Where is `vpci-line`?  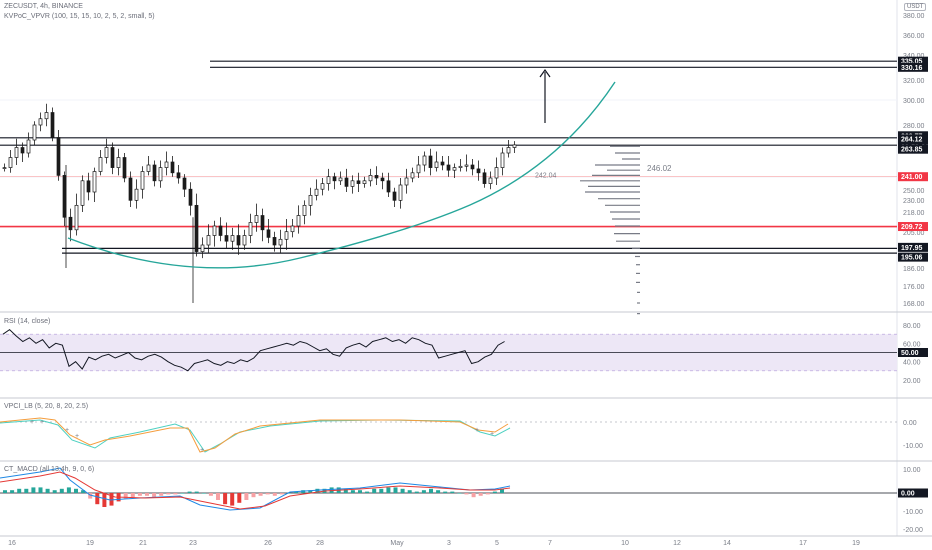 vpci-line is located at coordinates (254, 435).